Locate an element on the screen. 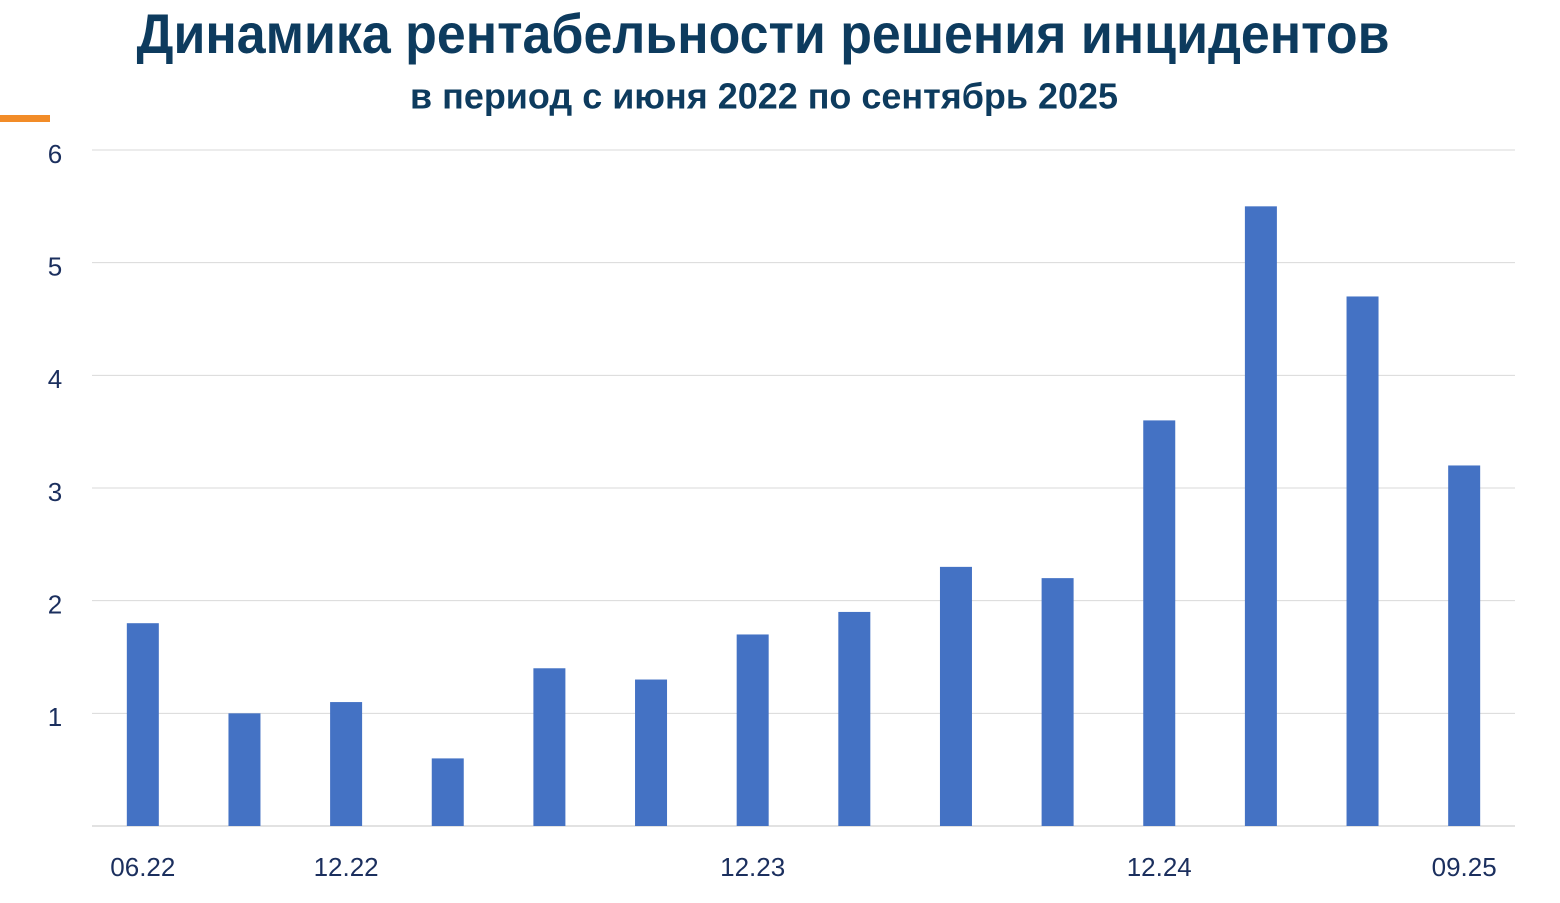 The height and width of the screenshot is (903, 1560). y-tick-label: 5 is located at coordinates (55, 267).